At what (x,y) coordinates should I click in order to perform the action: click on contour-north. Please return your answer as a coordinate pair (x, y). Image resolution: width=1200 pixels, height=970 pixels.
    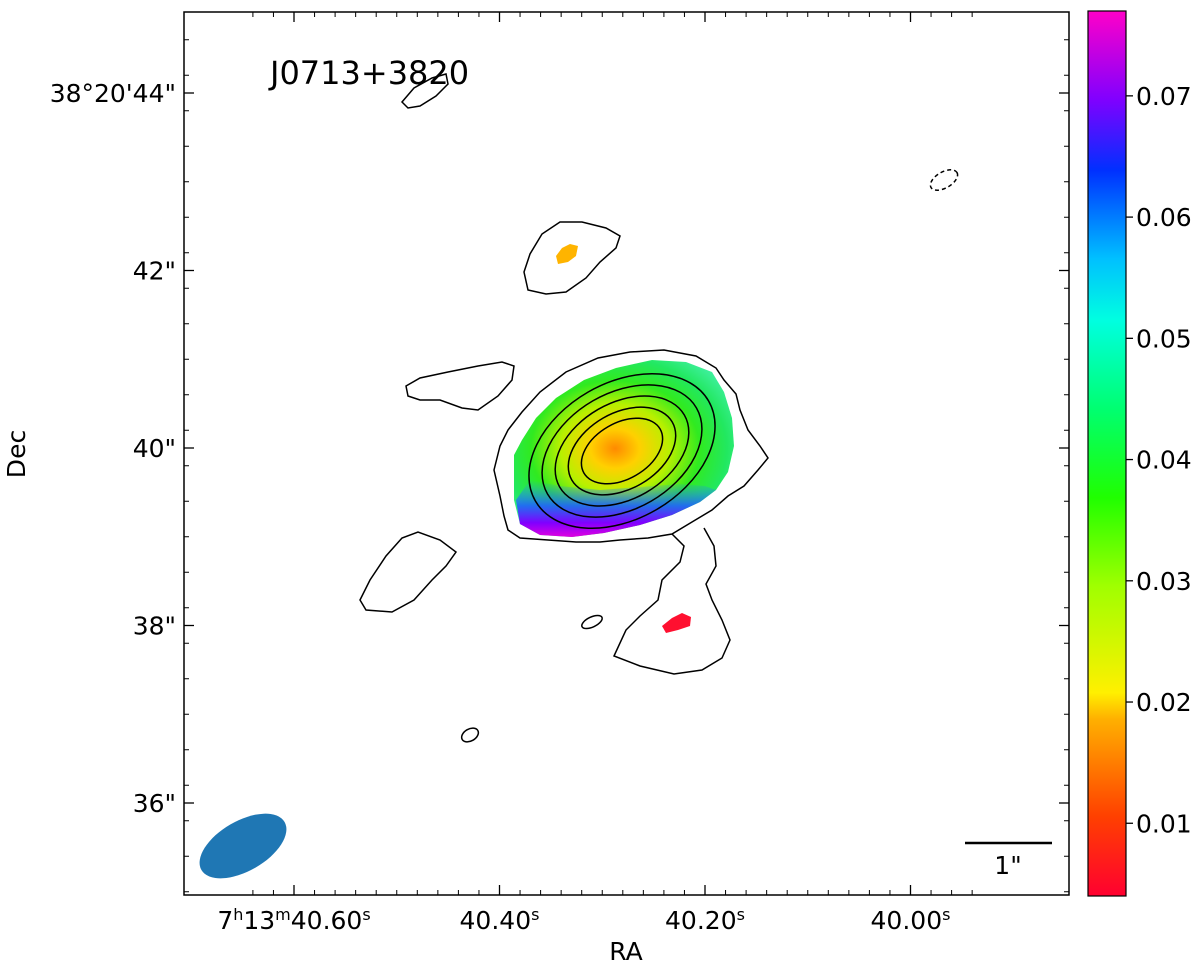
    Looking at the image, I should click on (572, 258).